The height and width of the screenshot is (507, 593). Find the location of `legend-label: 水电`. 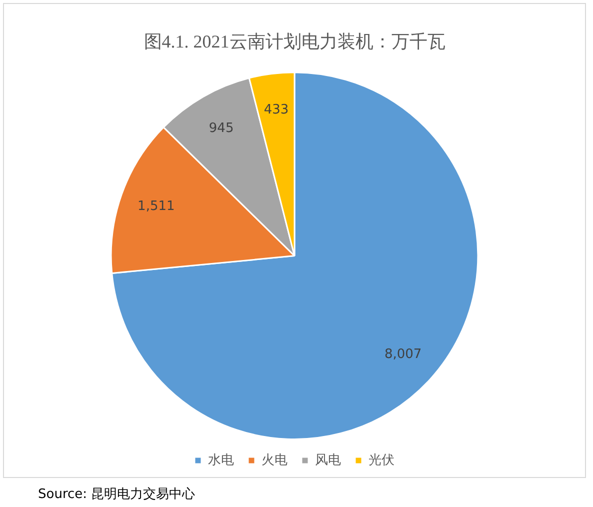

legend-label: 水电 is located at coordinates (221, 460).